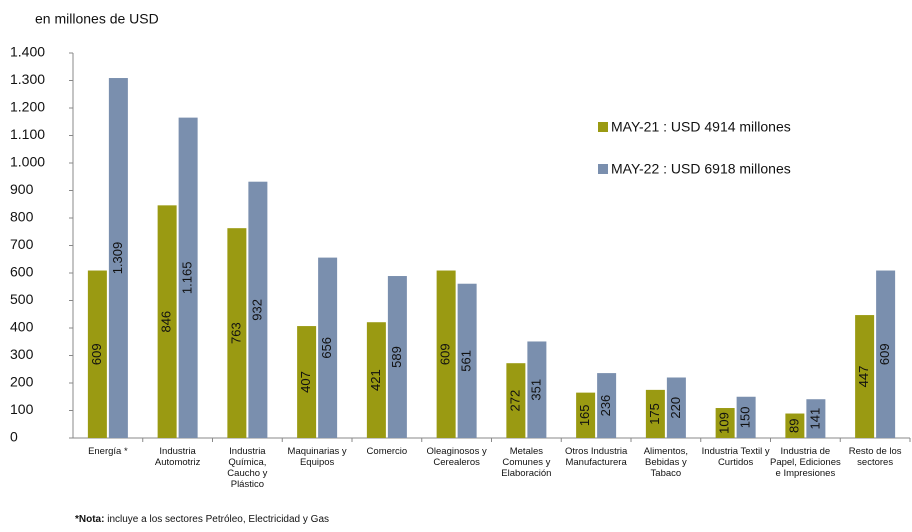 The height and width of the screenshot is (532, 912). Describe the element at coordinates (317, 457) in the screenshot. I see `x-tick-label: Maquinarias y Equipos` at that location.